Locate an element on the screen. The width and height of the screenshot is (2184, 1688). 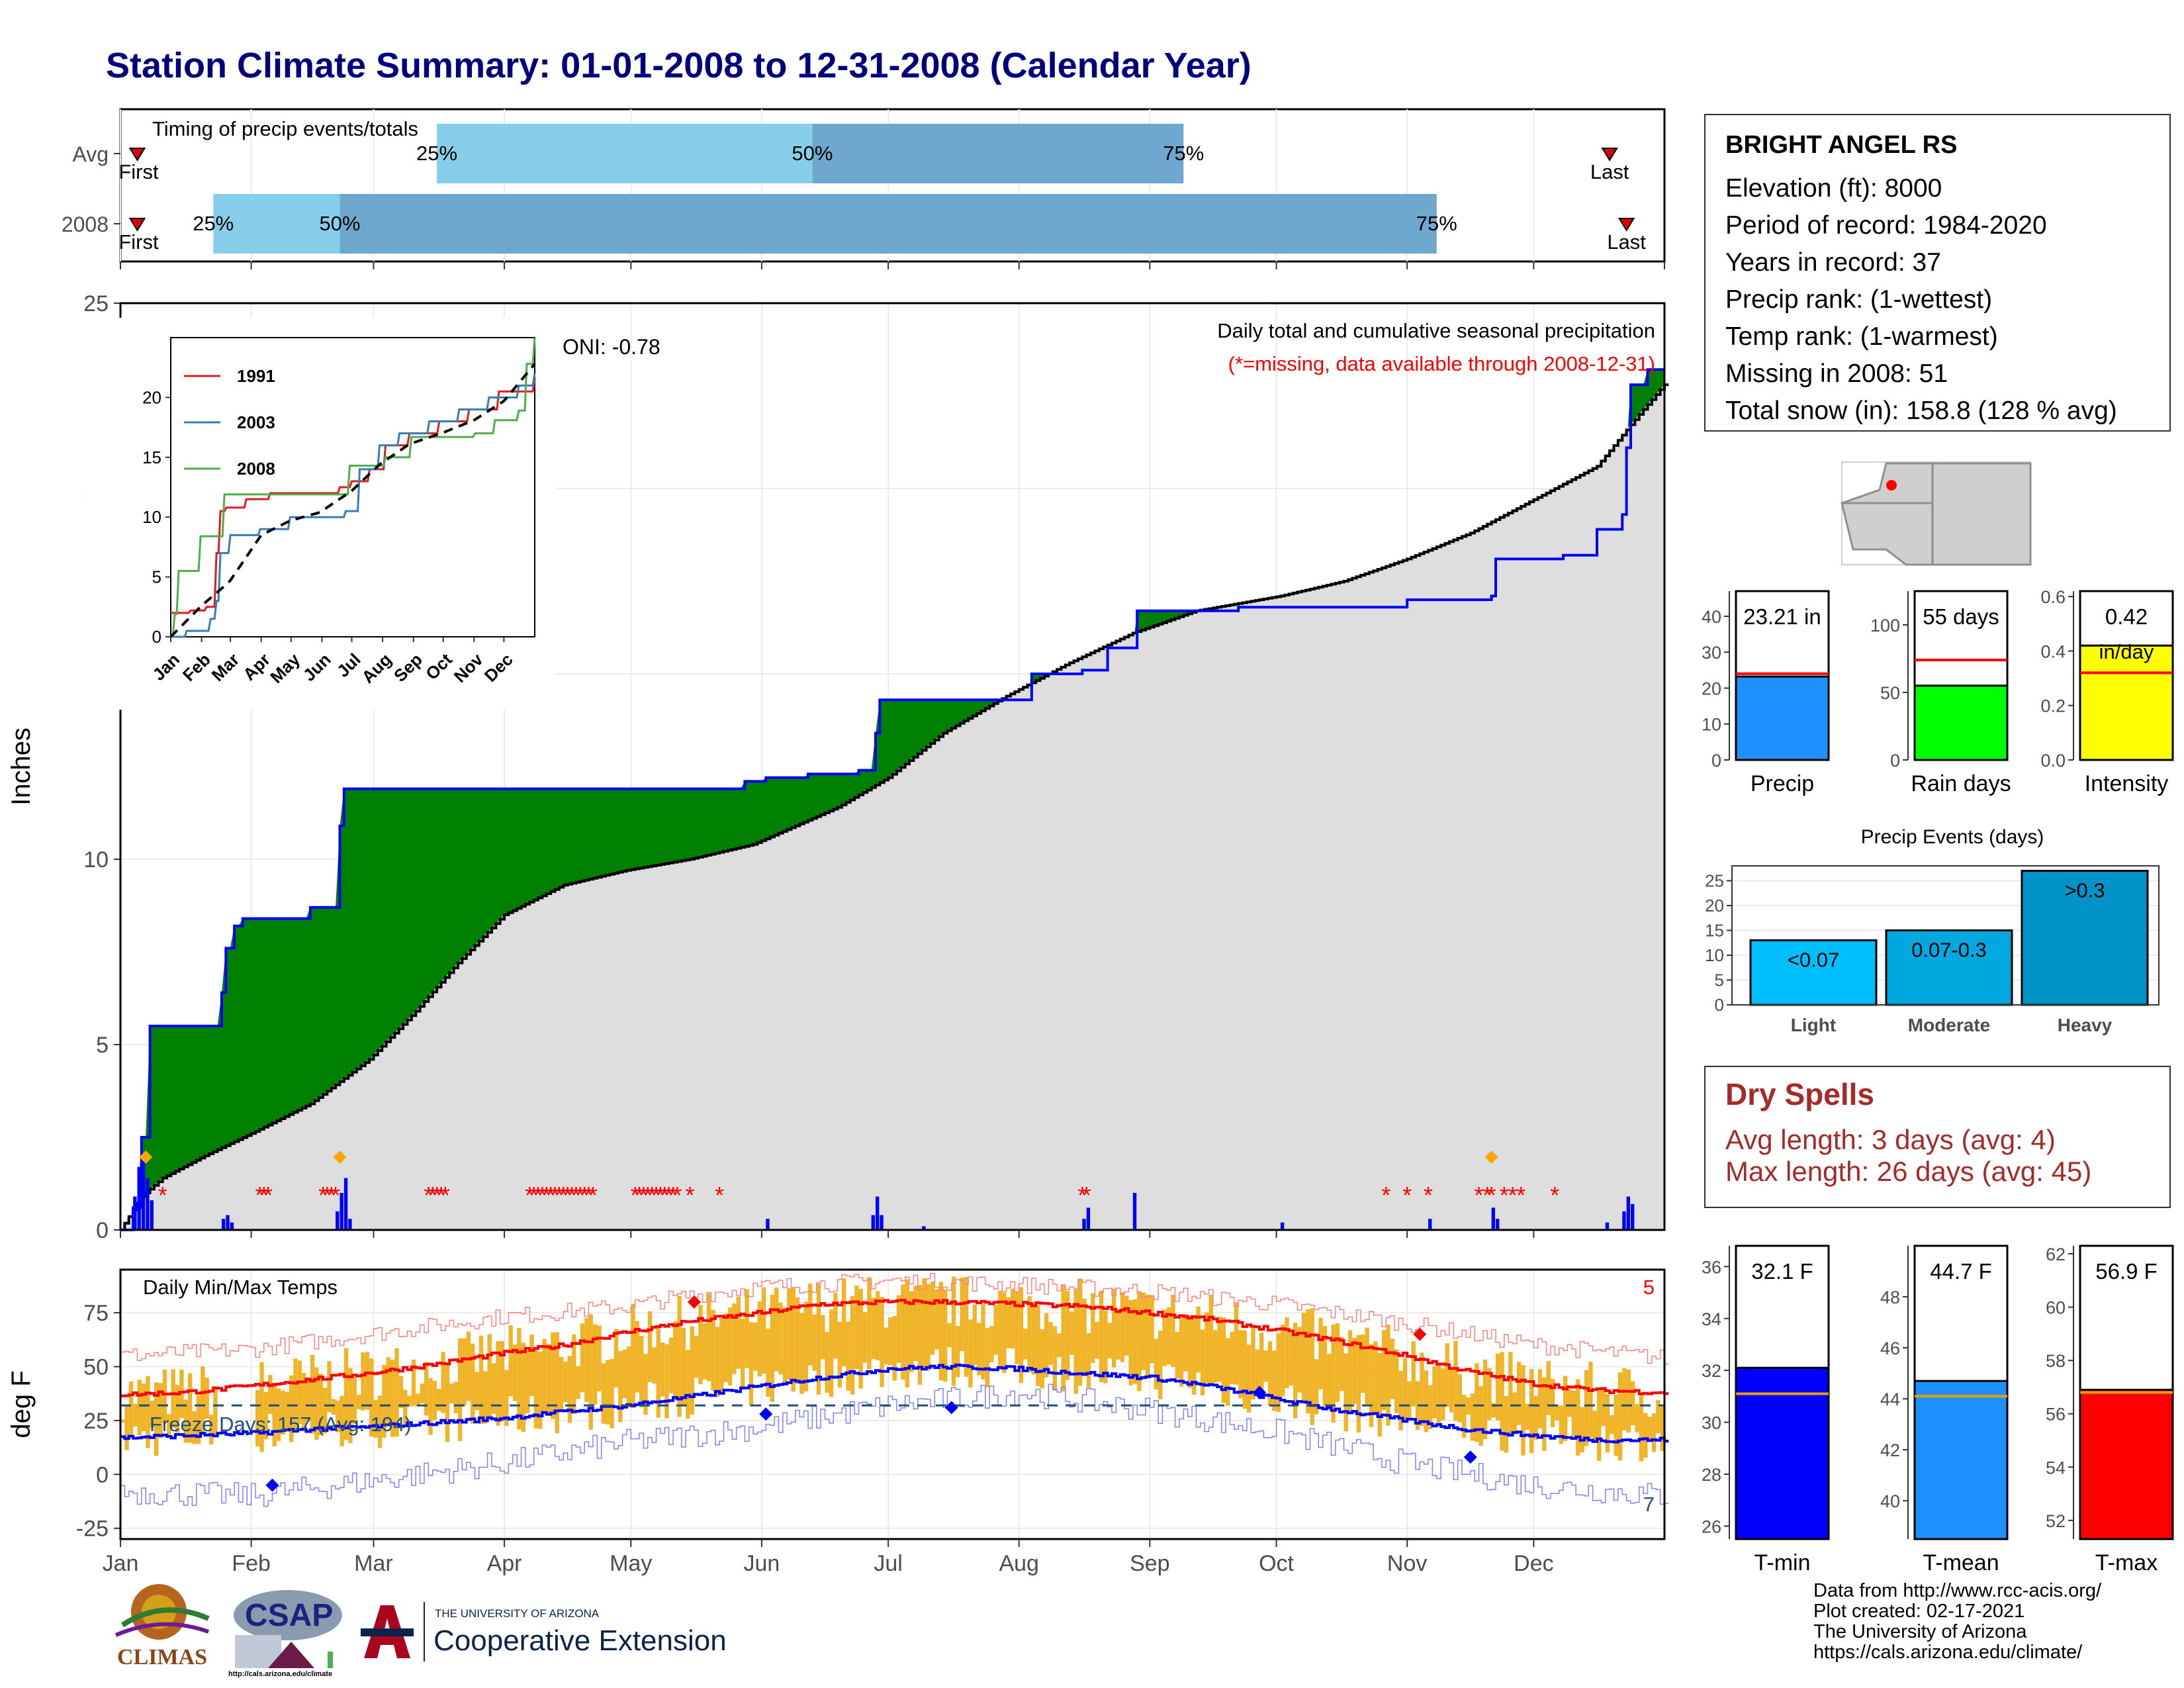
tmin-tick-label: 36 is located at coordinates (1712, 1267).